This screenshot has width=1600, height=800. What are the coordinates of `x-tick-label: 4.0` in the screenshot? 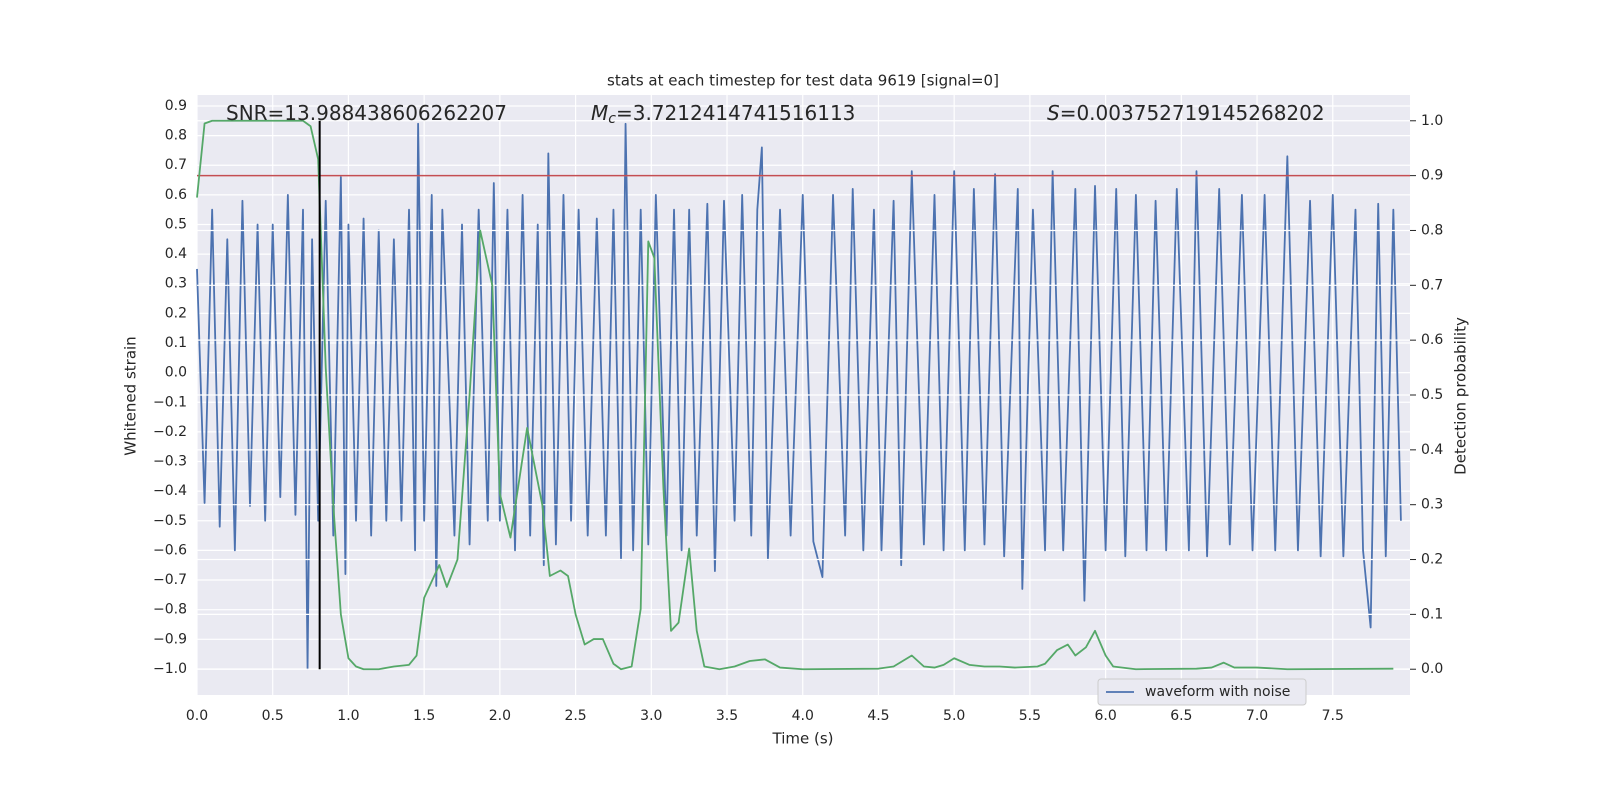 It's located at (803, 716).